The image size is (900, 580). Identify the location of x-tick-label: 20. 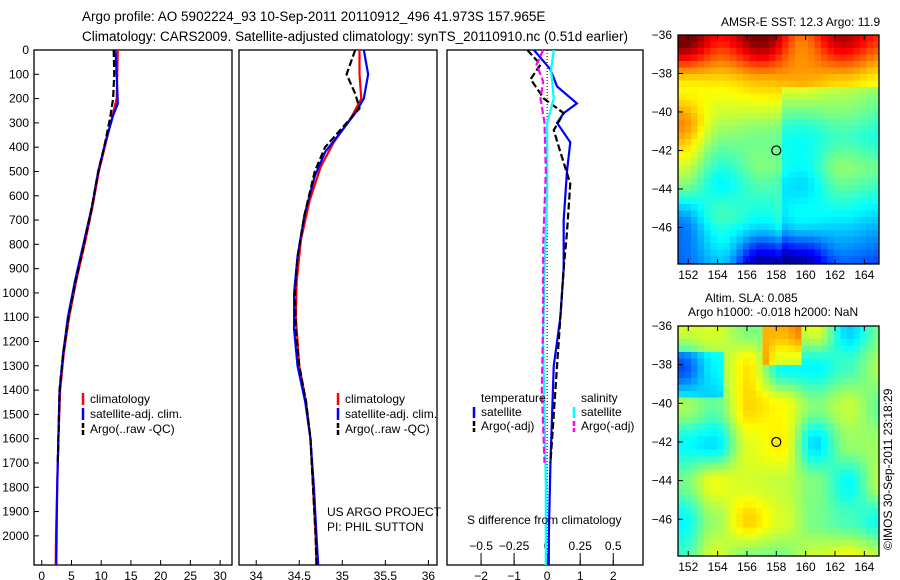
(161, 574).